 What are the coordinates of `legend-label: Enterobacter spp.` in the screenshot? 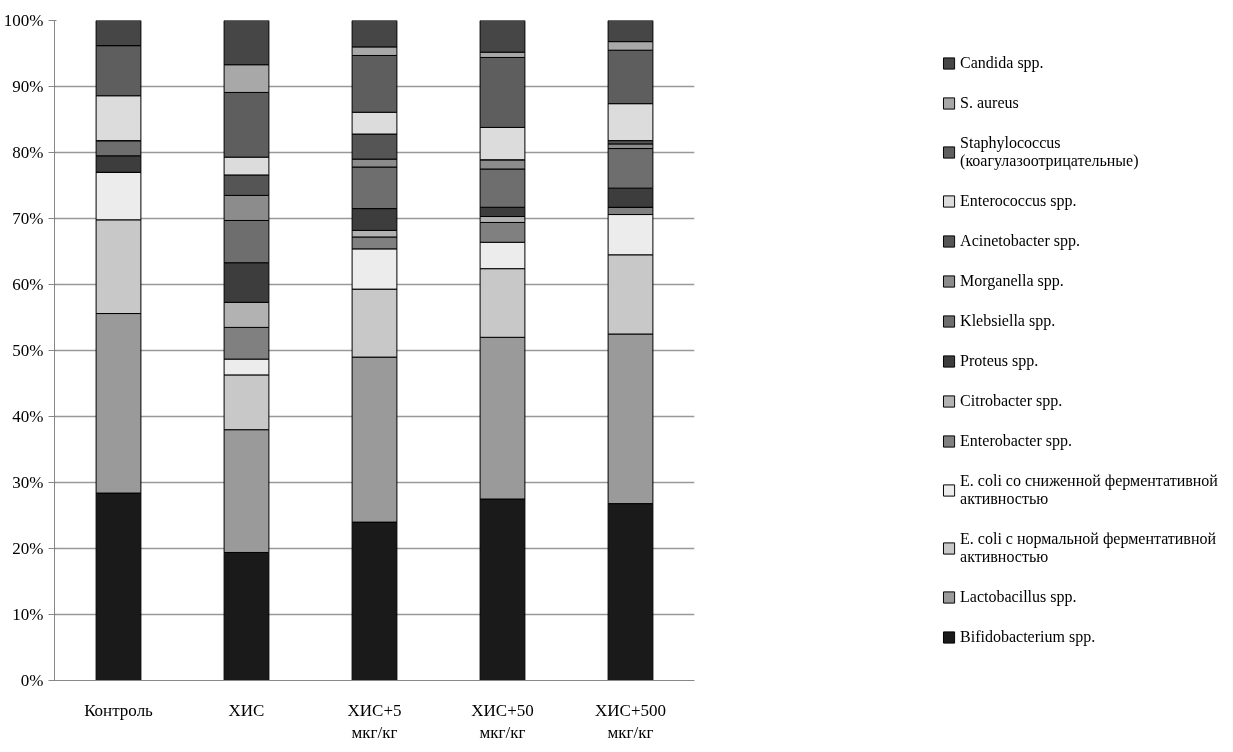 It's located at (1016, 441).